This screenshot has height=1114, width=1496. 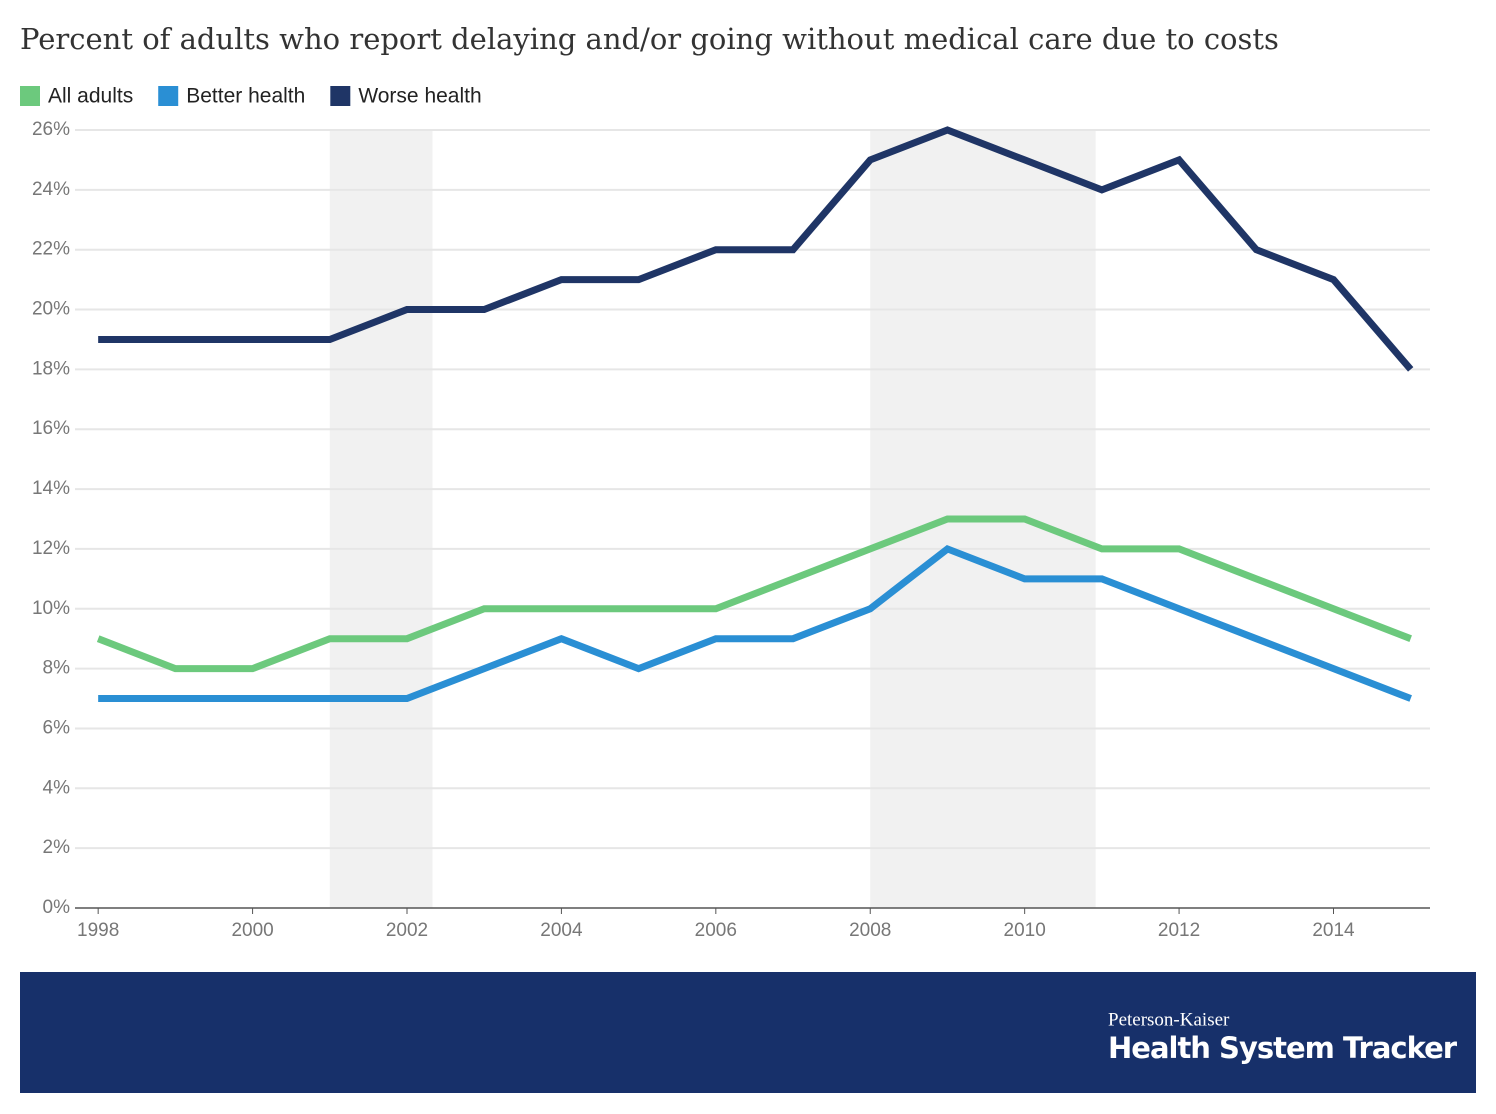 I want to click on x-tick-label: 2010, so click(x=1025, y=930).